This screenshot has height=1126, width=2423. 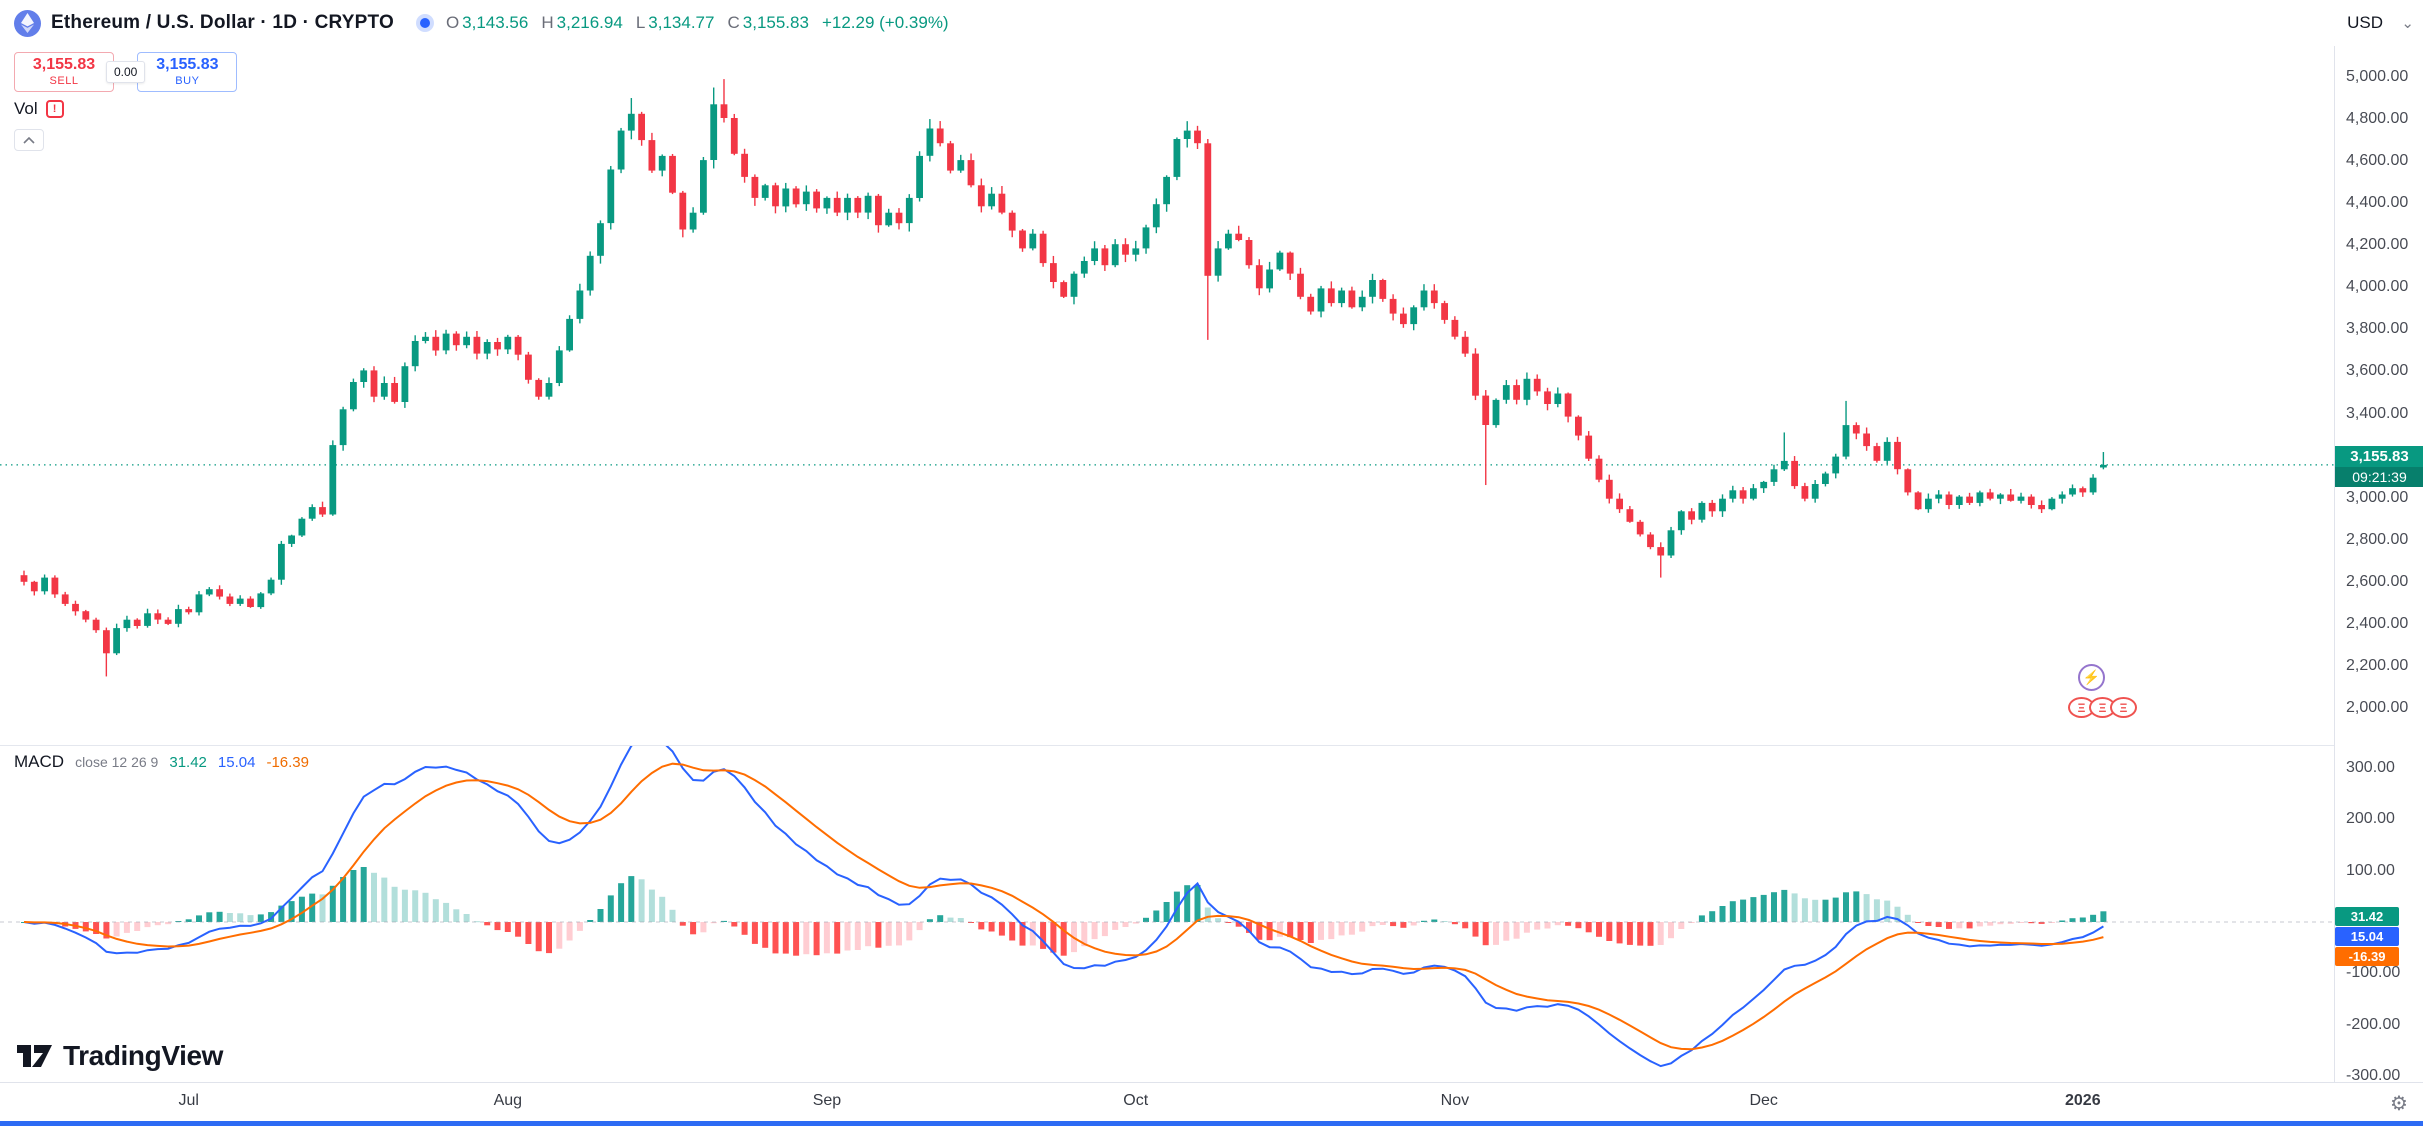 What do you see at coordinates (2377, 539) in the screenshot?
I see `price-axis-label: 2,800.00` at bounding box center [2377, 539].